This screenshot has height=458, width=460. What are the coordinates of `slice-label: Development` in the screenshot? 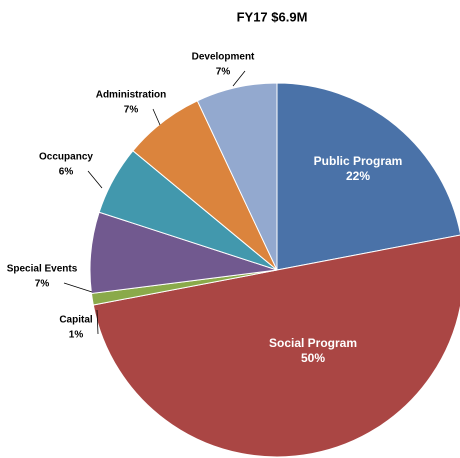 It's located at (223, 57).